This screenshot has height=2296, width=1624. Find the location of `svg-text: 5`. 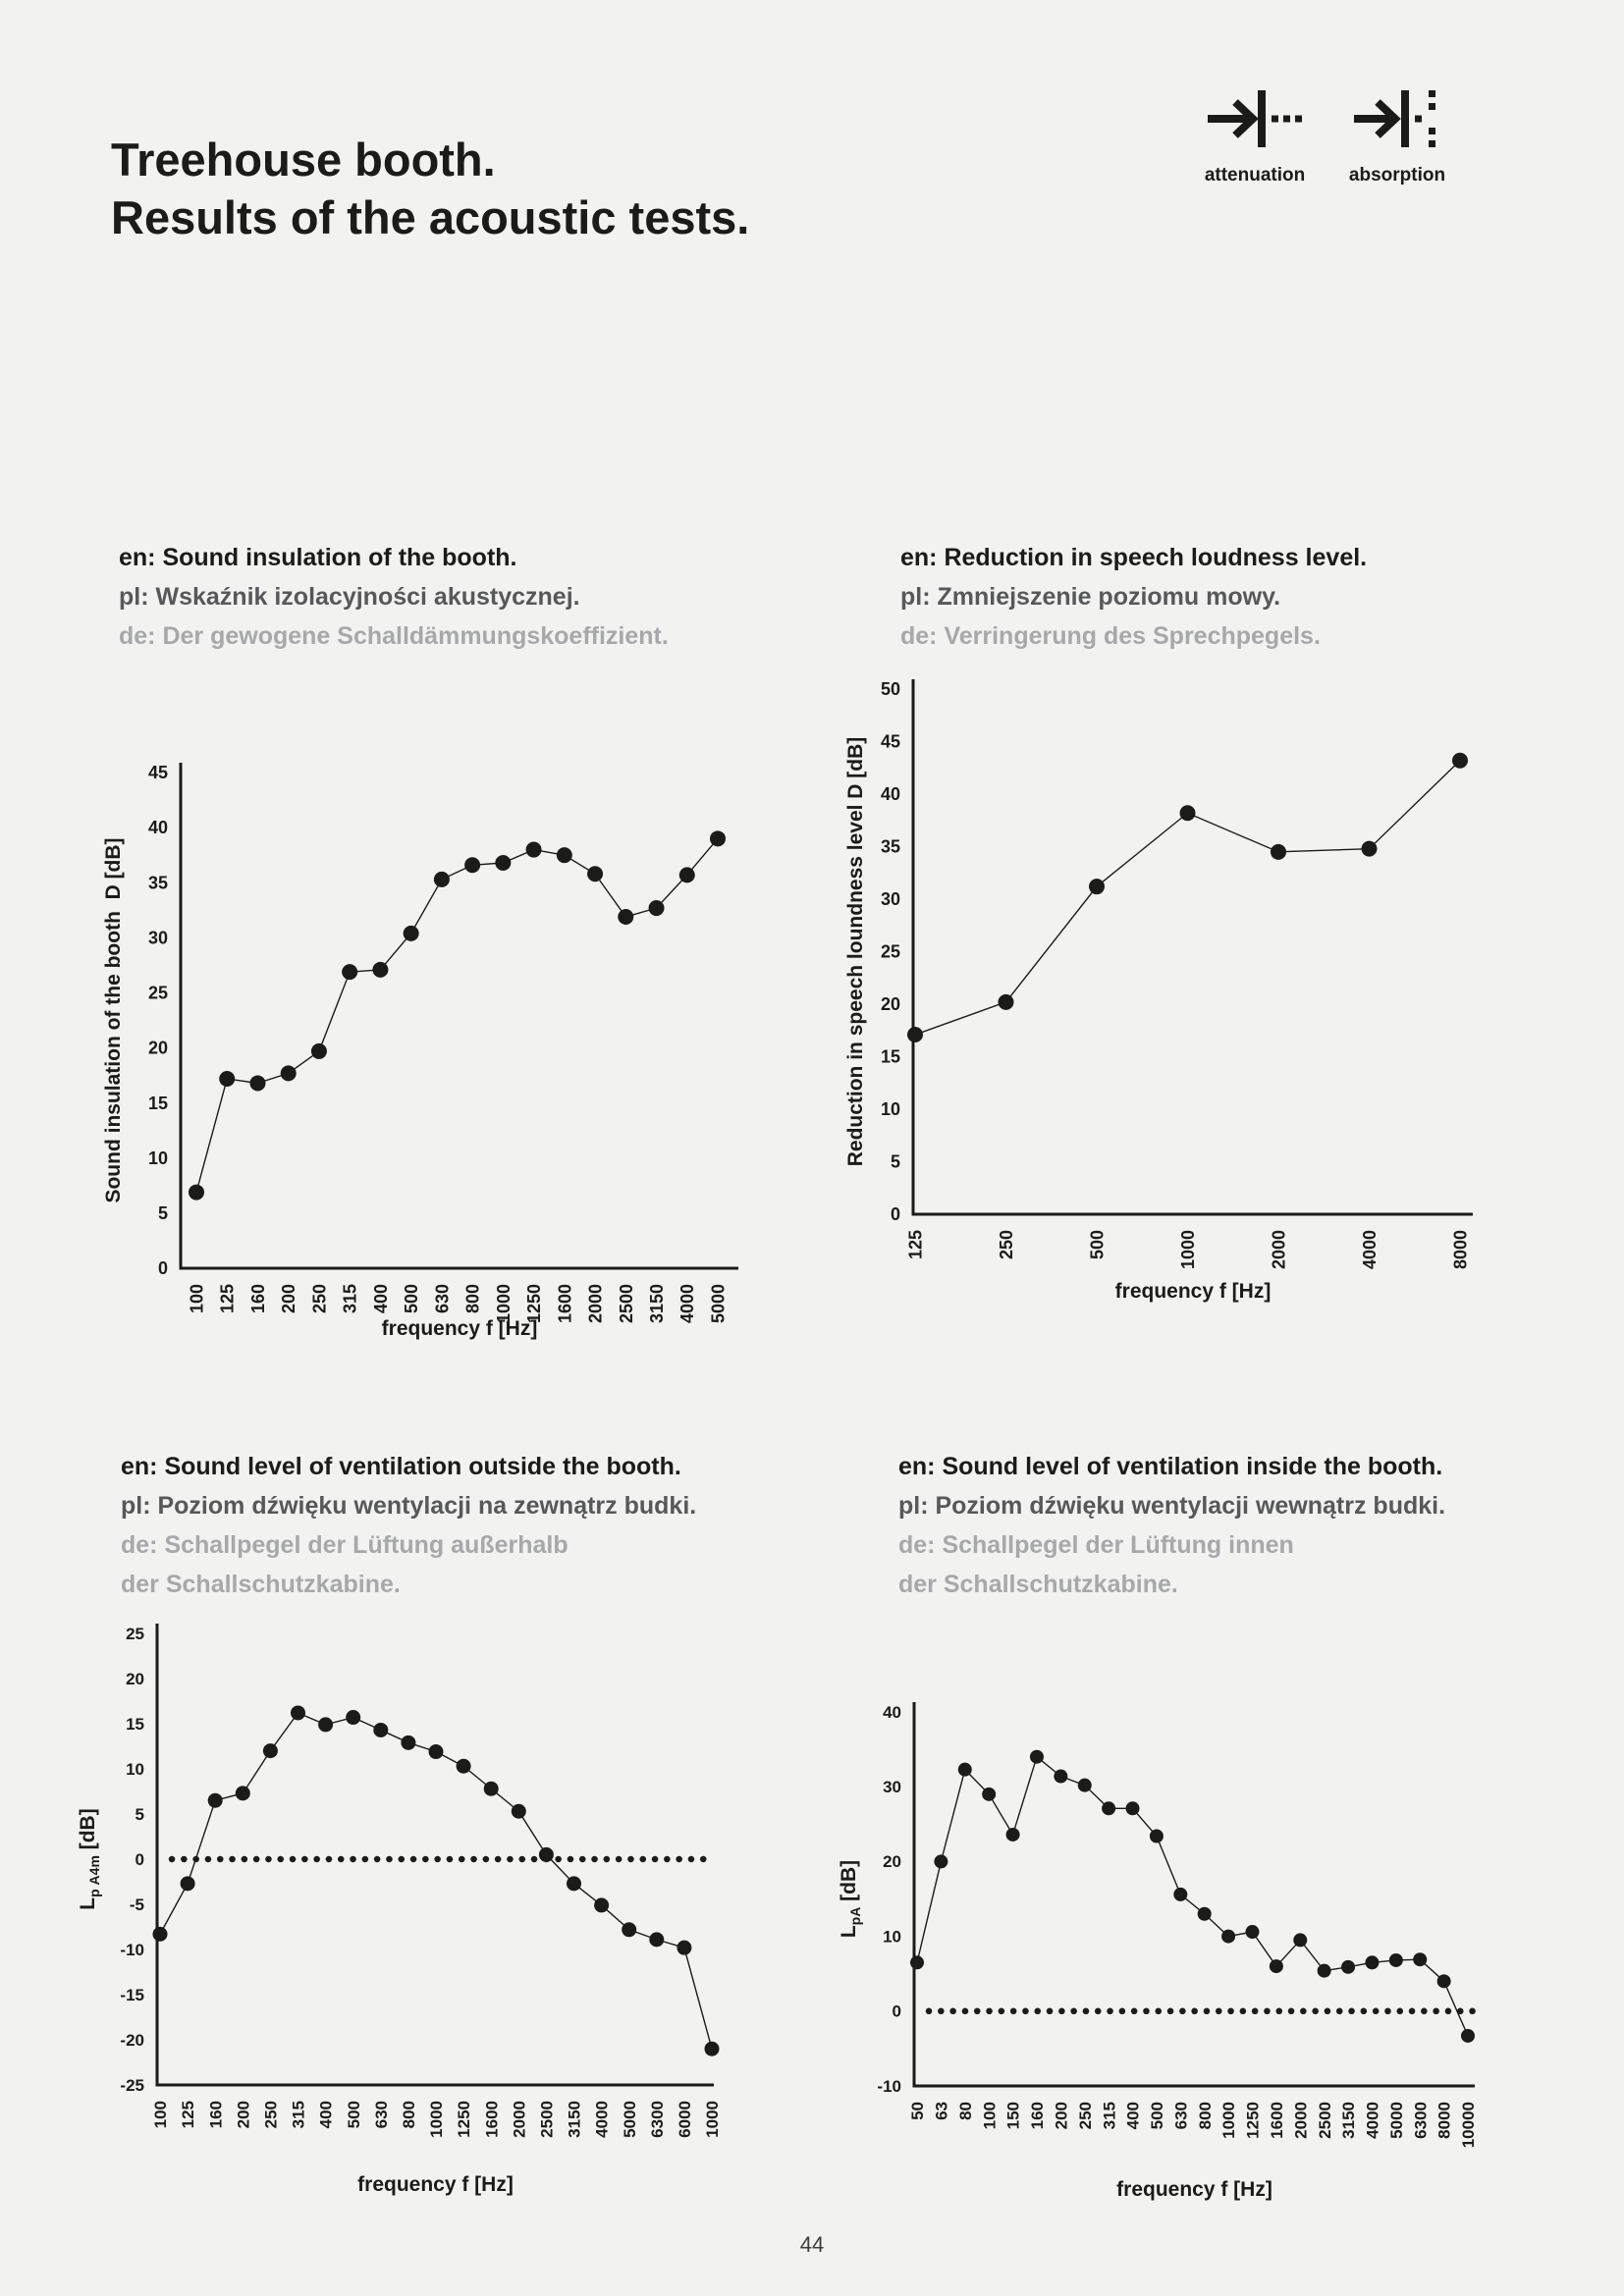

svg-text: 5 is located at coordinates (163, 1213).